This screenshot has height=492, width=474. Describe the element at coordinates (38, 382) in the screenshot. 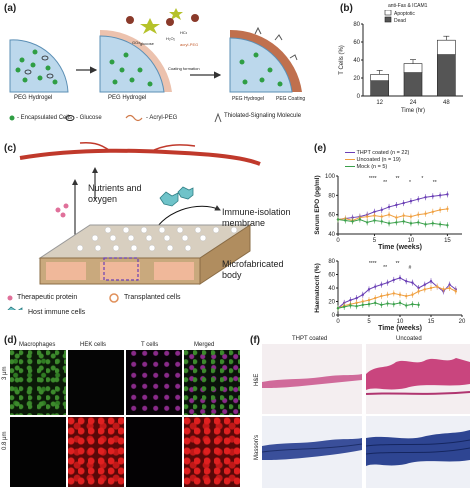

I see `micro-macrophage-3um` at that location.